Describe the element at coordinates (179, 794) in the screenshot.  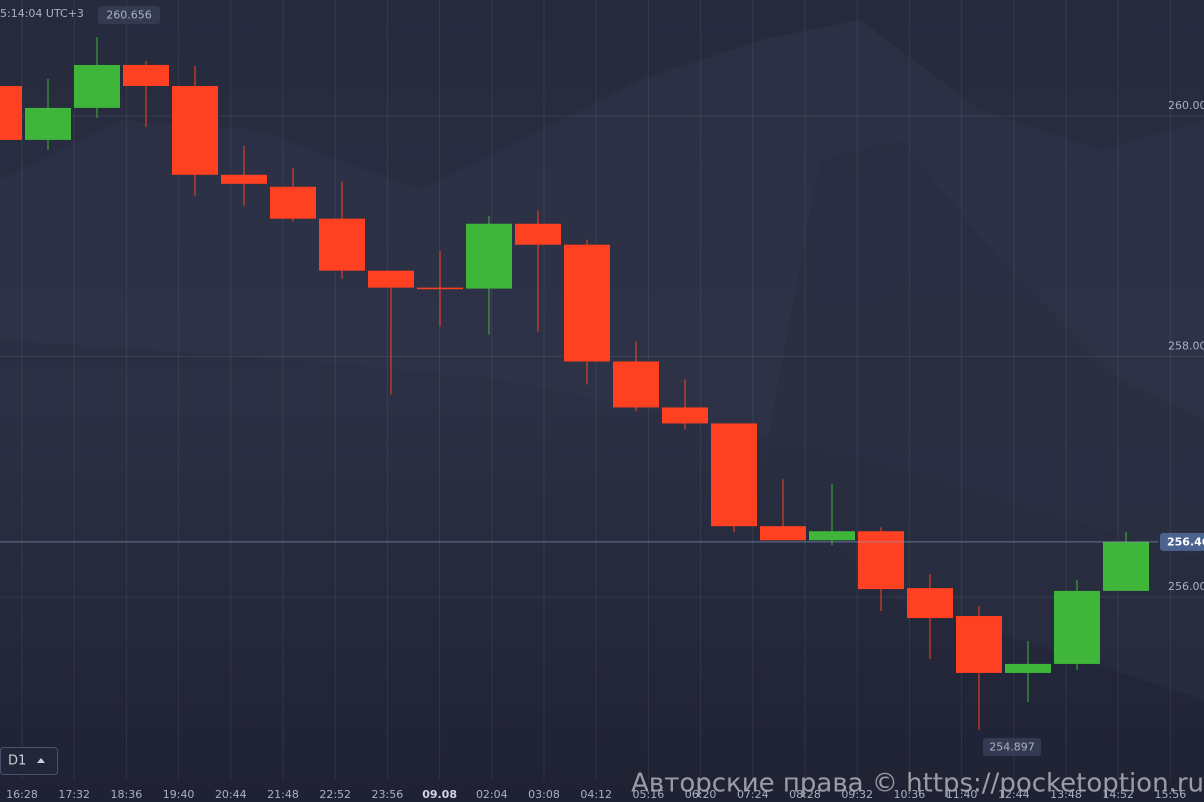
I see `x-tick-label: 19:40` at that location.